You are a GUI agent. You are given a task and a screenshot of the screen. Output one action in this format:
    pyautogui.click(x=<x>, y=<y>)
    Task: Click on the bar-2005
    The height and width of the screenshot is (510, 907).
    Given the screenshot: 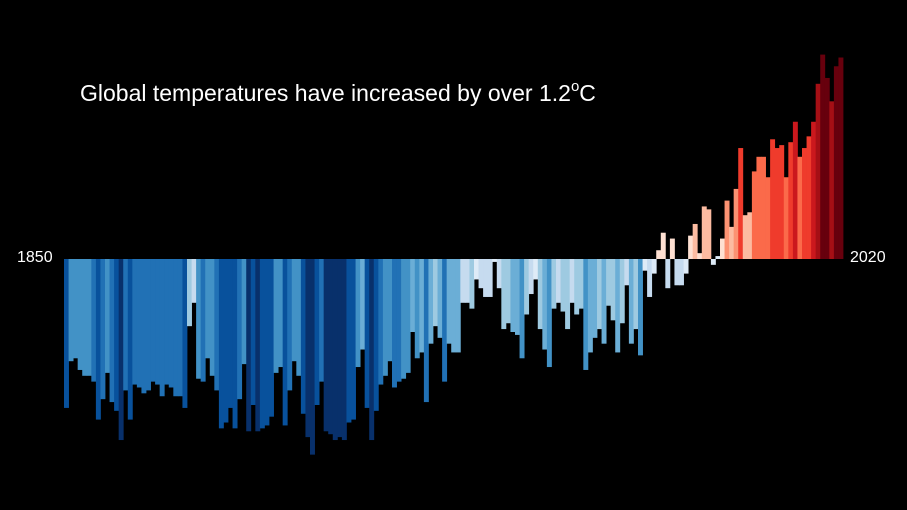 What is the action you would take?
    pyautogui.click(x=773, y=199)
    